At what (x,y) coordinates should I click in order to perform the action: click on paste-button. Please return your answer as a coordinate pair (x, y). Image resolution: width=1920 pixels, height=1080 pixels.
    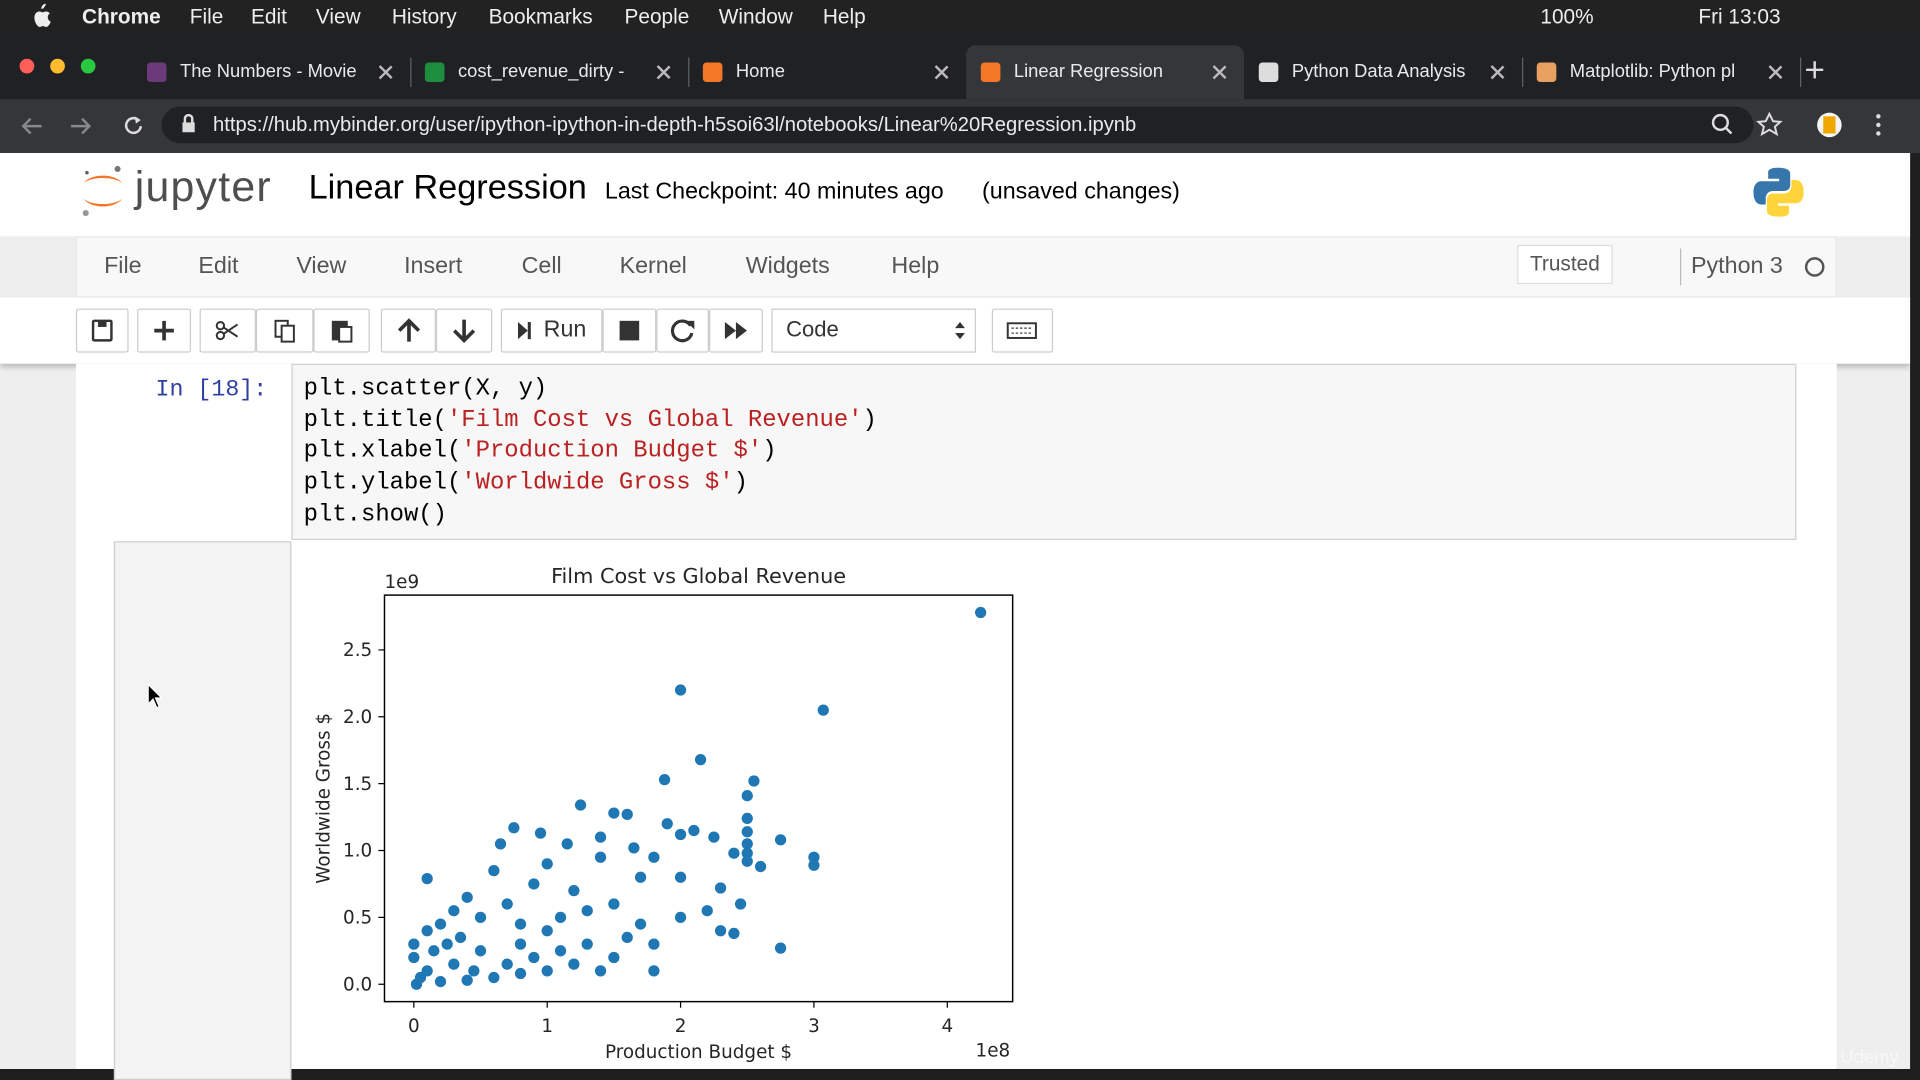
    Looking at the image, I should click on (341, 330).